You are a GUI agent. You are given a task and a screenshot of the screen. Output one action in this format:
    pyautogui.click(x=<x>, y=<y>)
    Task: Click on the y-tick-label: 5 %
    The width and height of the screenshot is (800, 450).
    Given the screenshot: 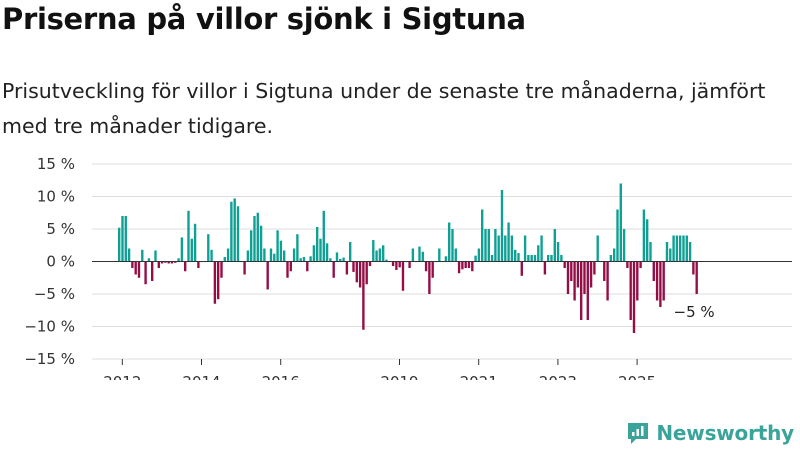 What is the action you would take?
    pyautogui.click(x=60, y=229)
    